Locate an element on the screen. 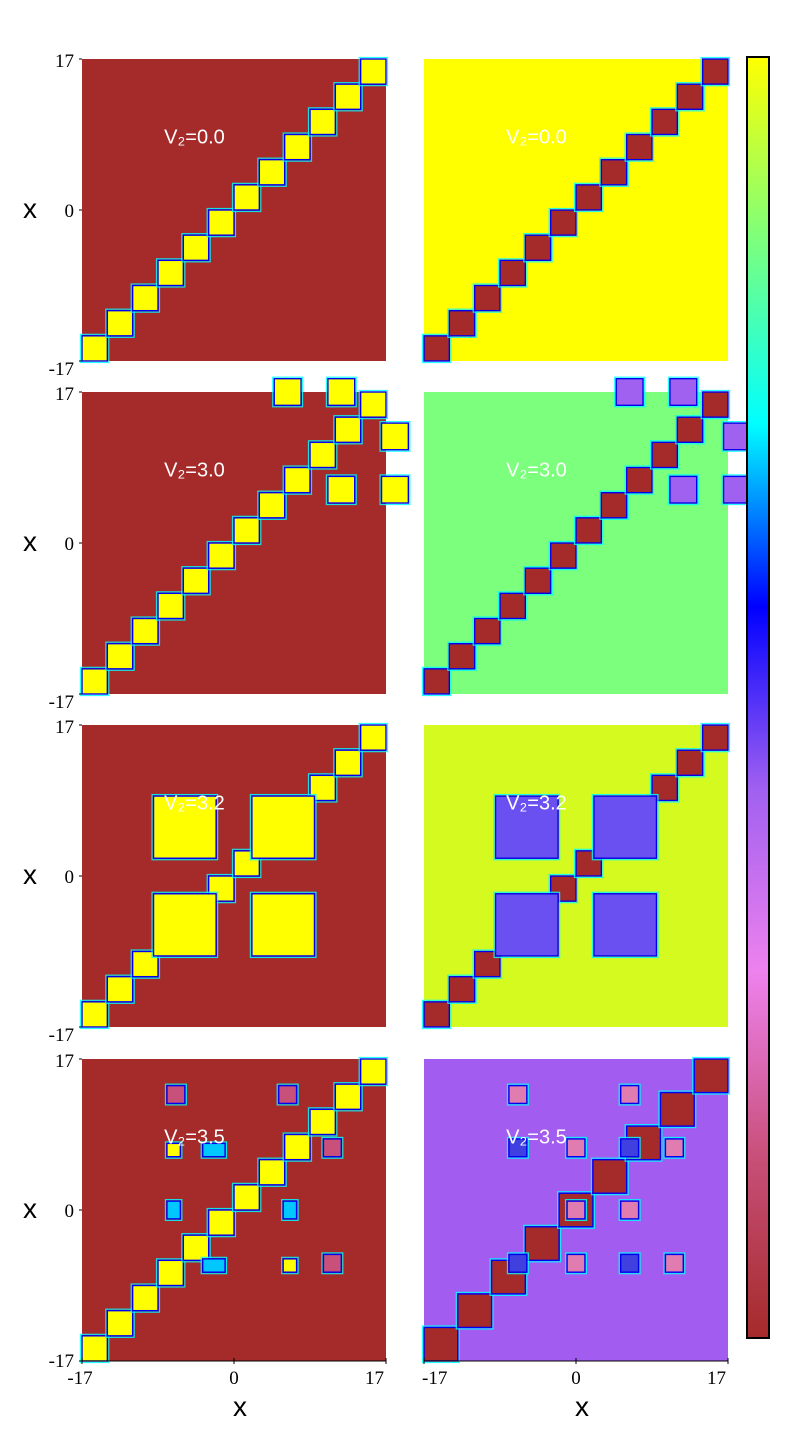 Image resolution: width=806 pixels, height=1435 pixels. x-tick-label: 17 is located at coordinates (374, 1378).